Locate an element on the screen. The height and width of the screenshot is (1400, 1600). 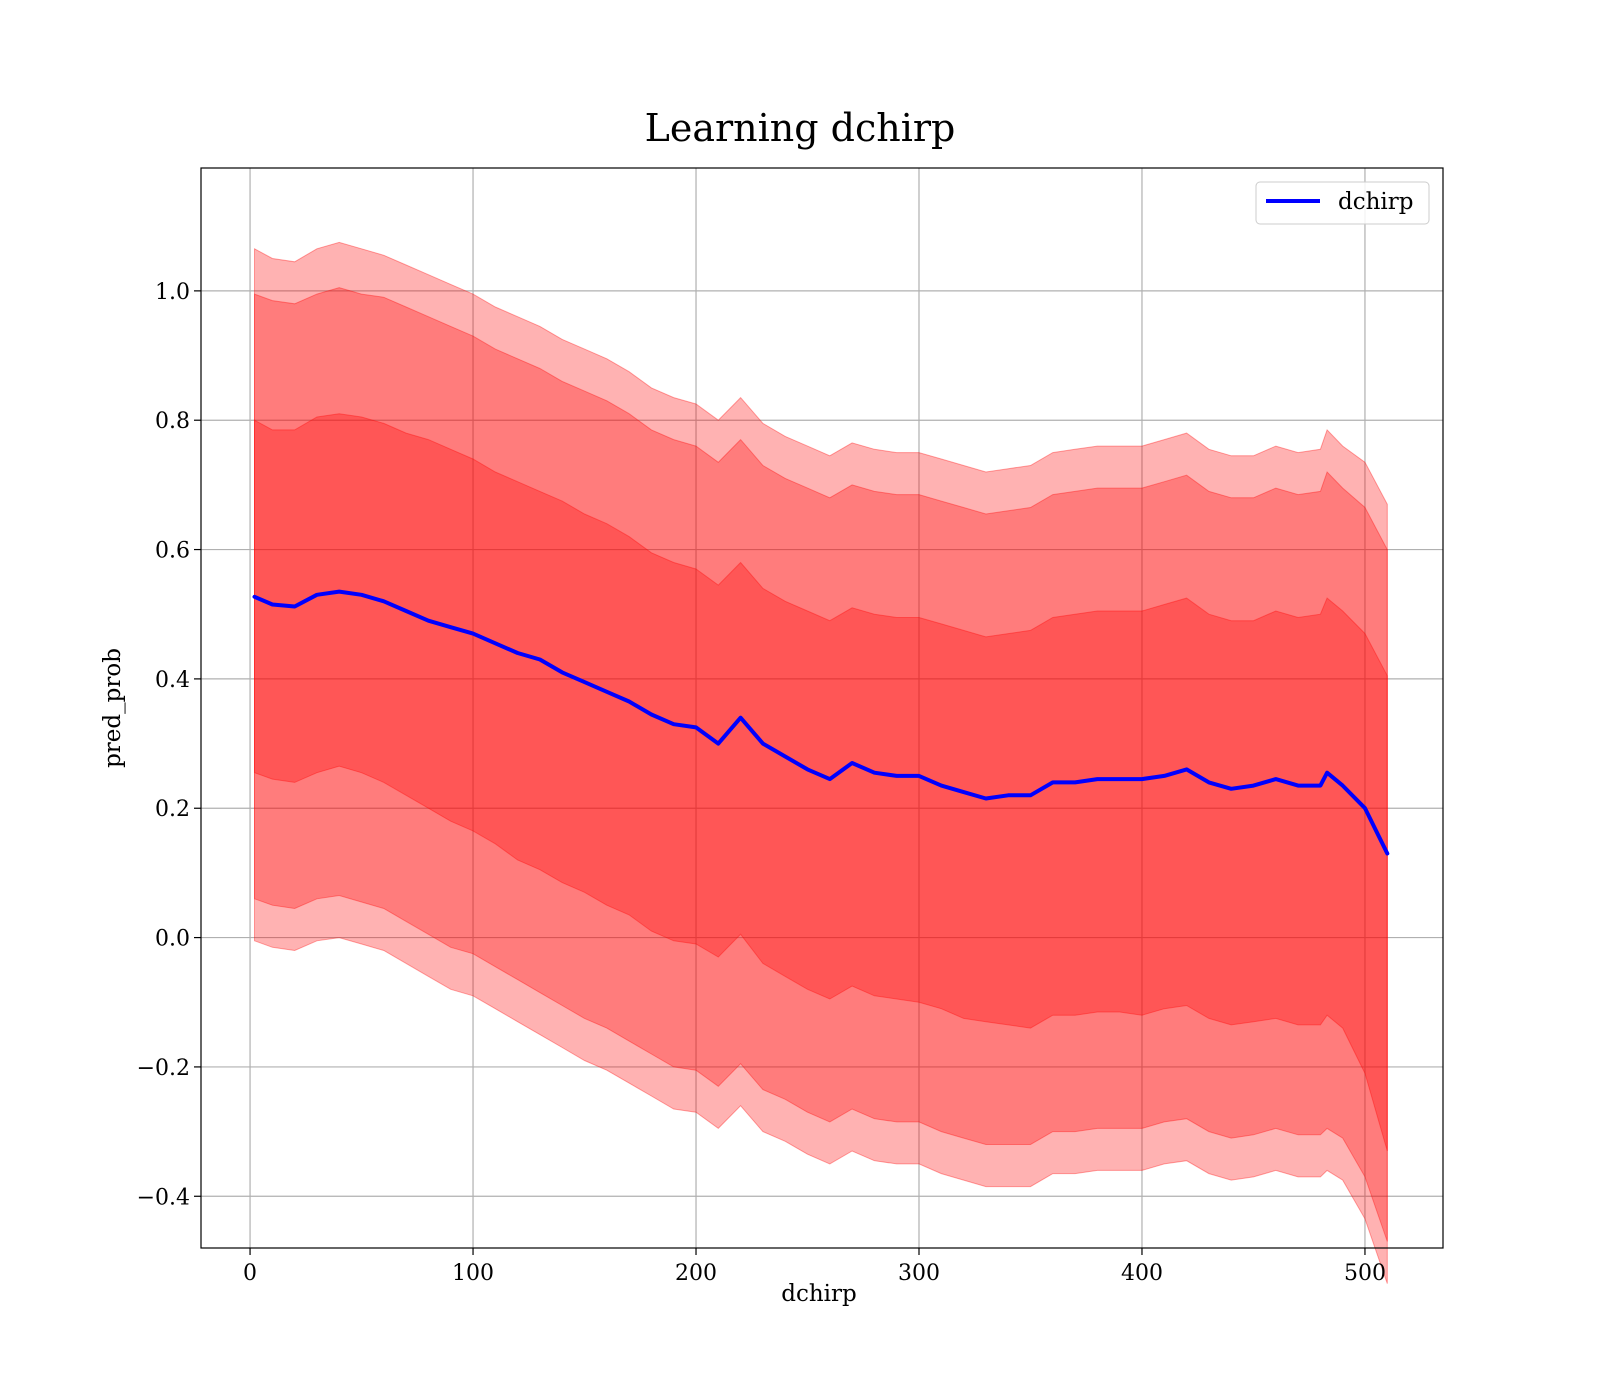
legend-box is located at coordinates (1342, 203).